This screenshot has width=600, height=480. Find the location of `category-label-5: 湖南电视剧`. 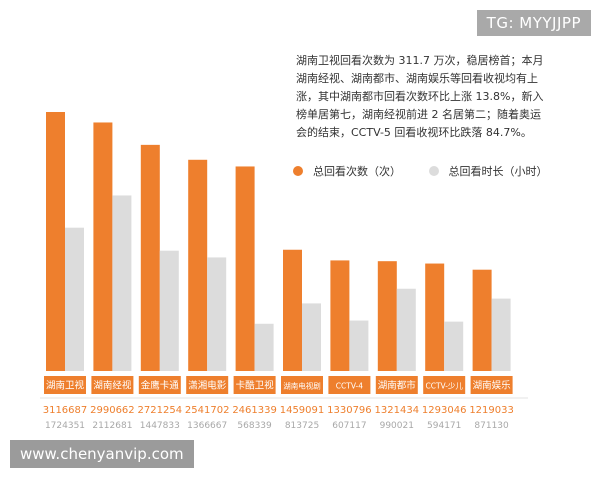

category-label-5: 湖南电视剧 is located at coordinates (302, 386).